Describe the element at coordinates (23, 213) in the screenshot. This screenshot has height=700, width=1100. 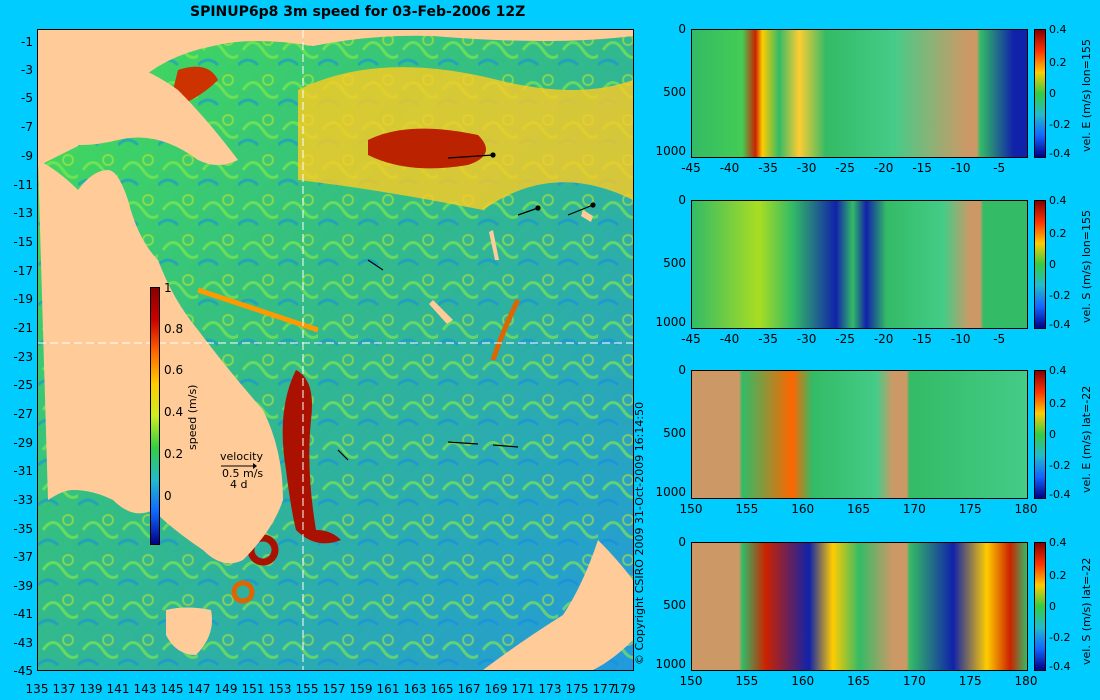
I see `lat-tick: -13` at that location.